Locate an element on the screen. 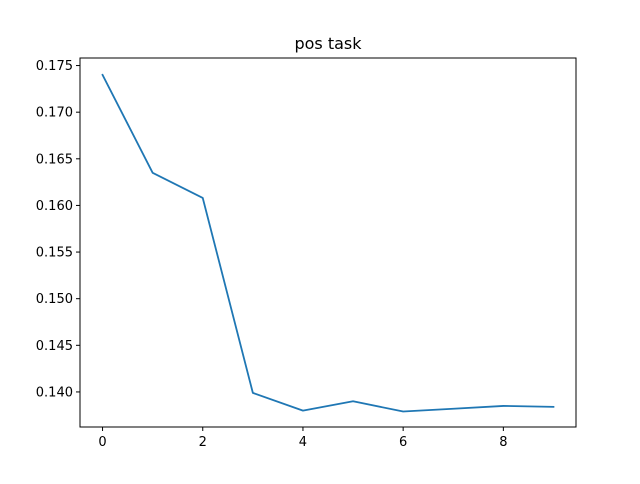  x-tick-label: 0 is located at coordinates (102, 442).